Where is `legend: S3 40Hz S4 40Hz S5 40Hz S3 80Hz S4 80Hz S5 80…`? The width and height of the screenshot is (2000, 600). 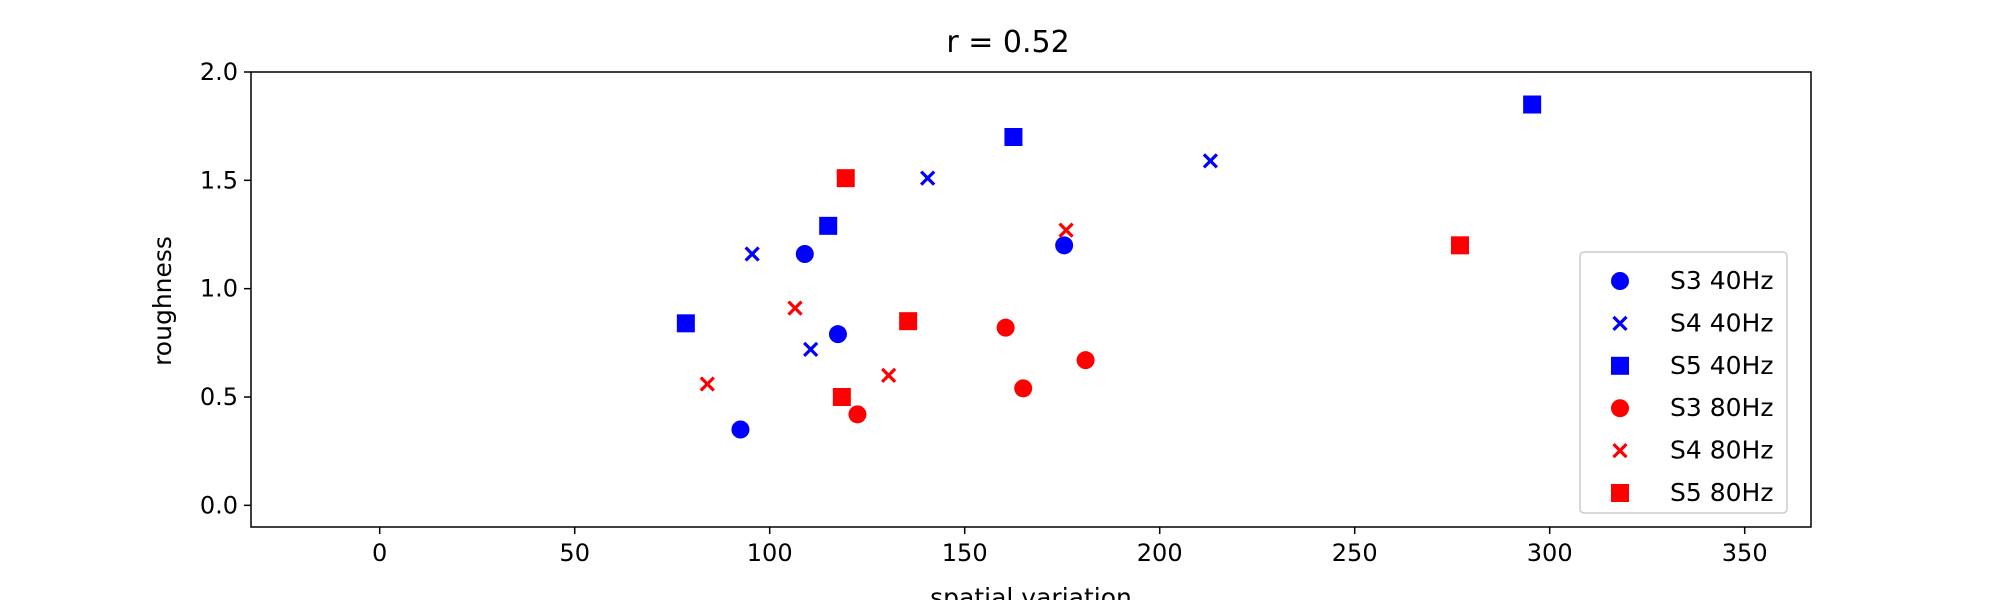 legend: S3 40Hz S4 40Hz S5 40Hz S3 80Hz S4 80Hz S5 80… is located at coordinates (1683, 382).